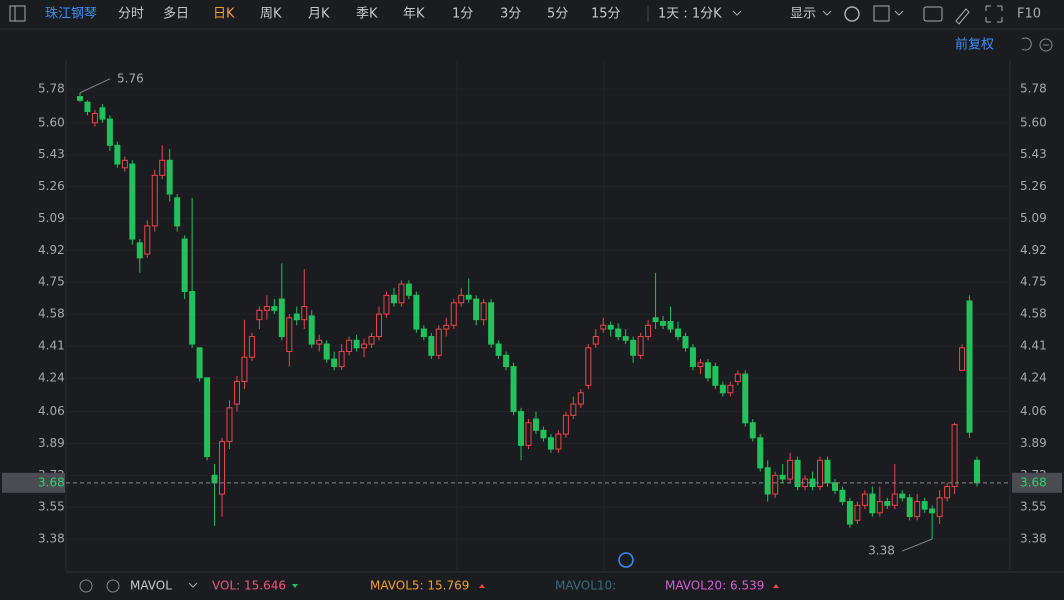  Describe the element at coordinates (51, 89) in the screenshot. I see `y-tick-label: 5.78` at that location.